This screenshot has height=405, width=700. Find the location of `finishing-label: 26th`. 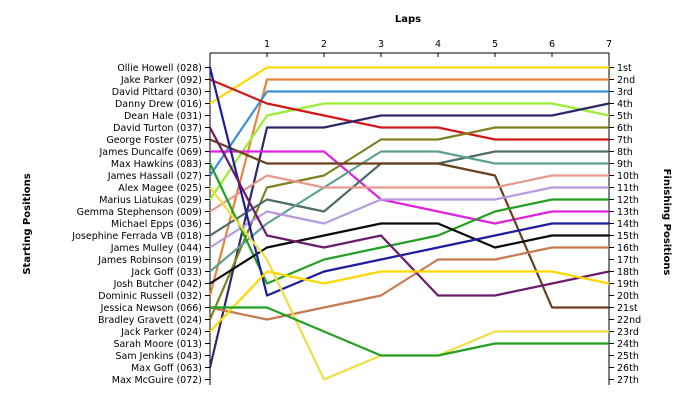

finishing-label: 26th is located at coordinates (628, 368).